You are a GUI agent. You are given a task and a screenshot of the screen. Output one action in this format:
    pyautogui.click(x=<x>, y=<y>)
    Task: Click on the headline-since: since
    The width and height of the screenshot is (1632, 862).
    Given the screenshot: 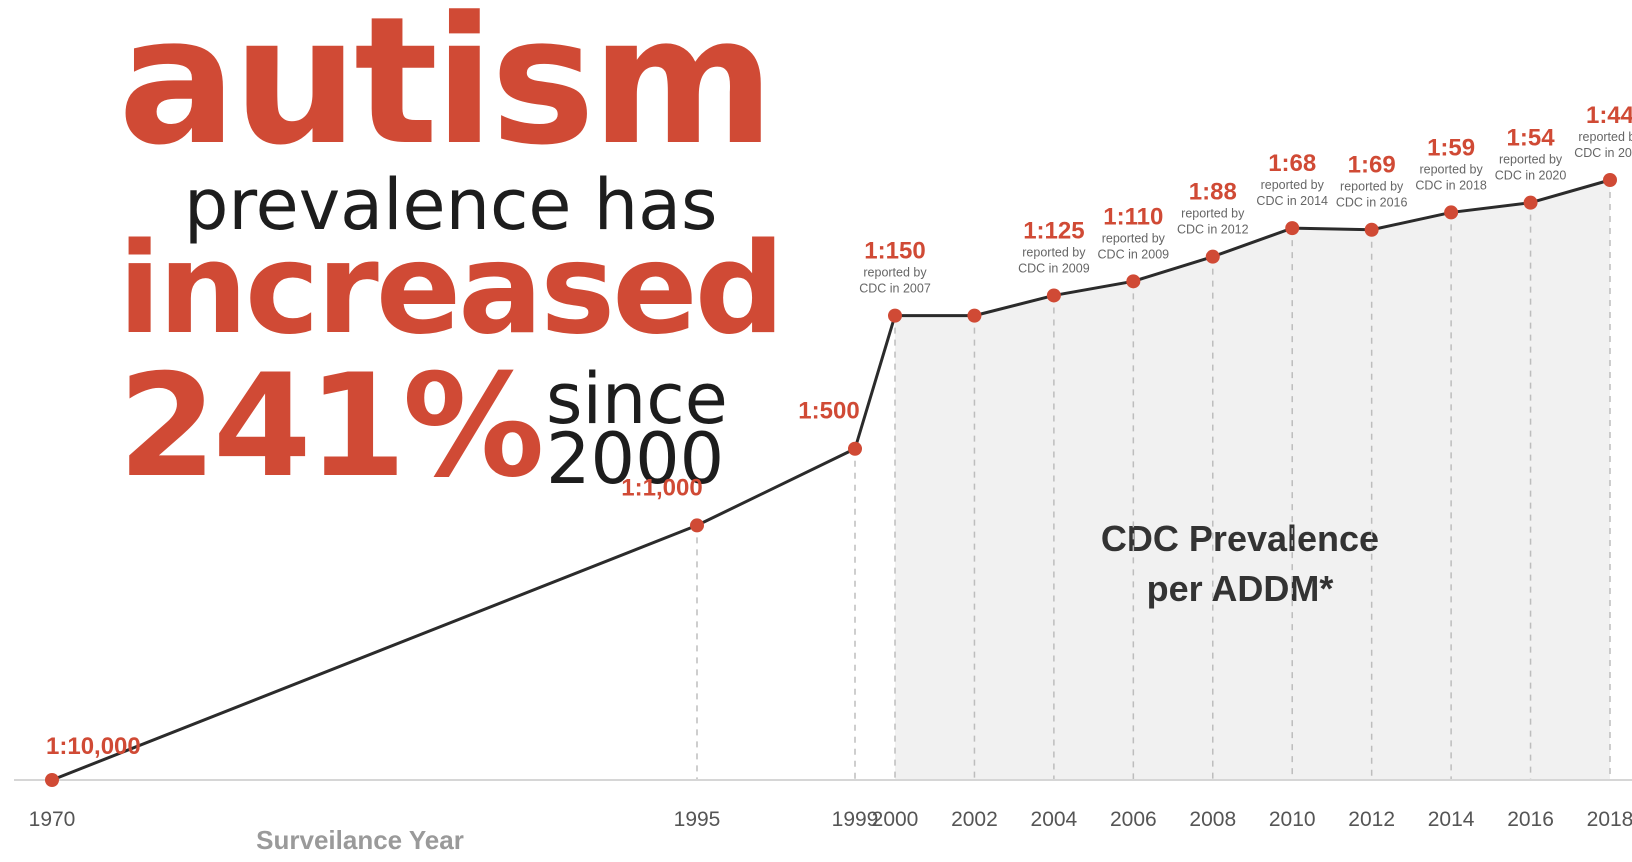 What is the action you would take?
    pyautogui.click(x=637, y=399)
    